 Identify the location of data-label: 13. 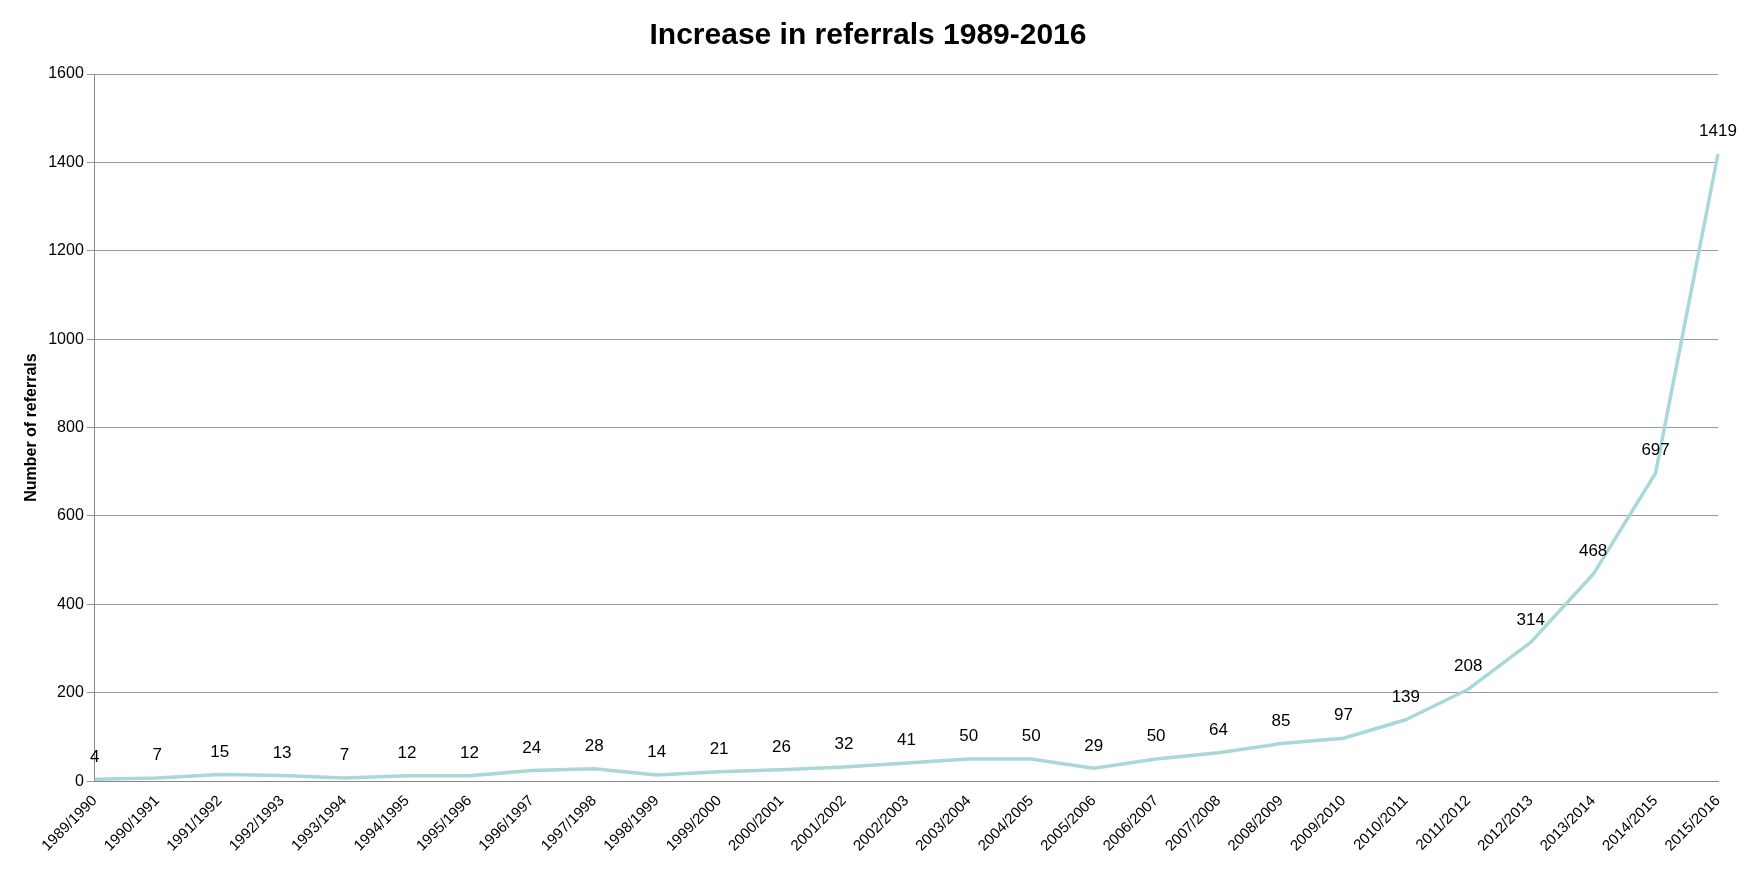
(282, 752).